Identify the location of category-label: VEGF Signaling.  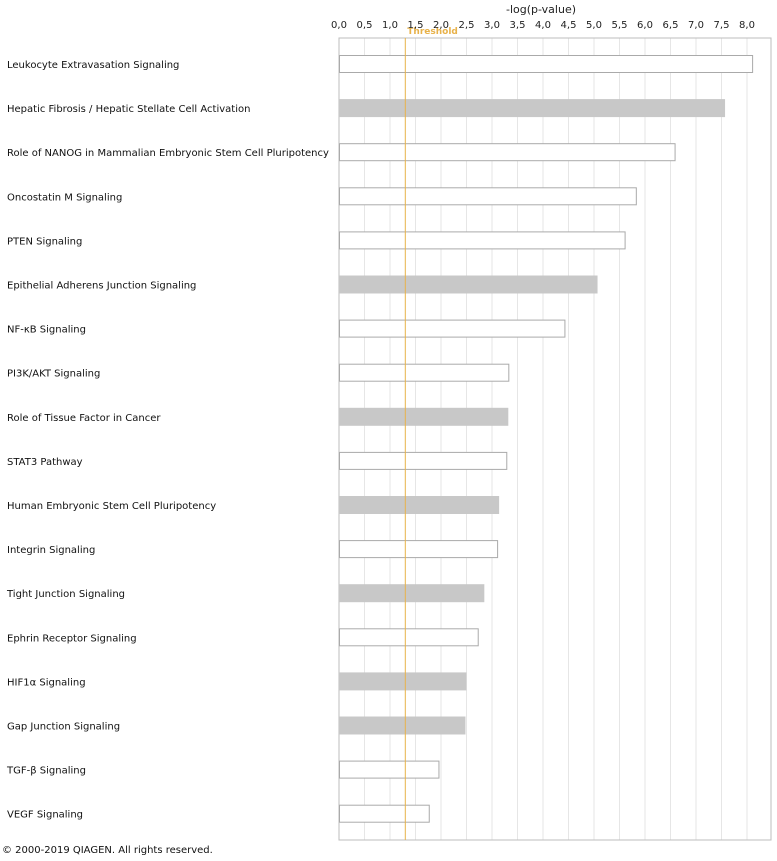
(45, 815).